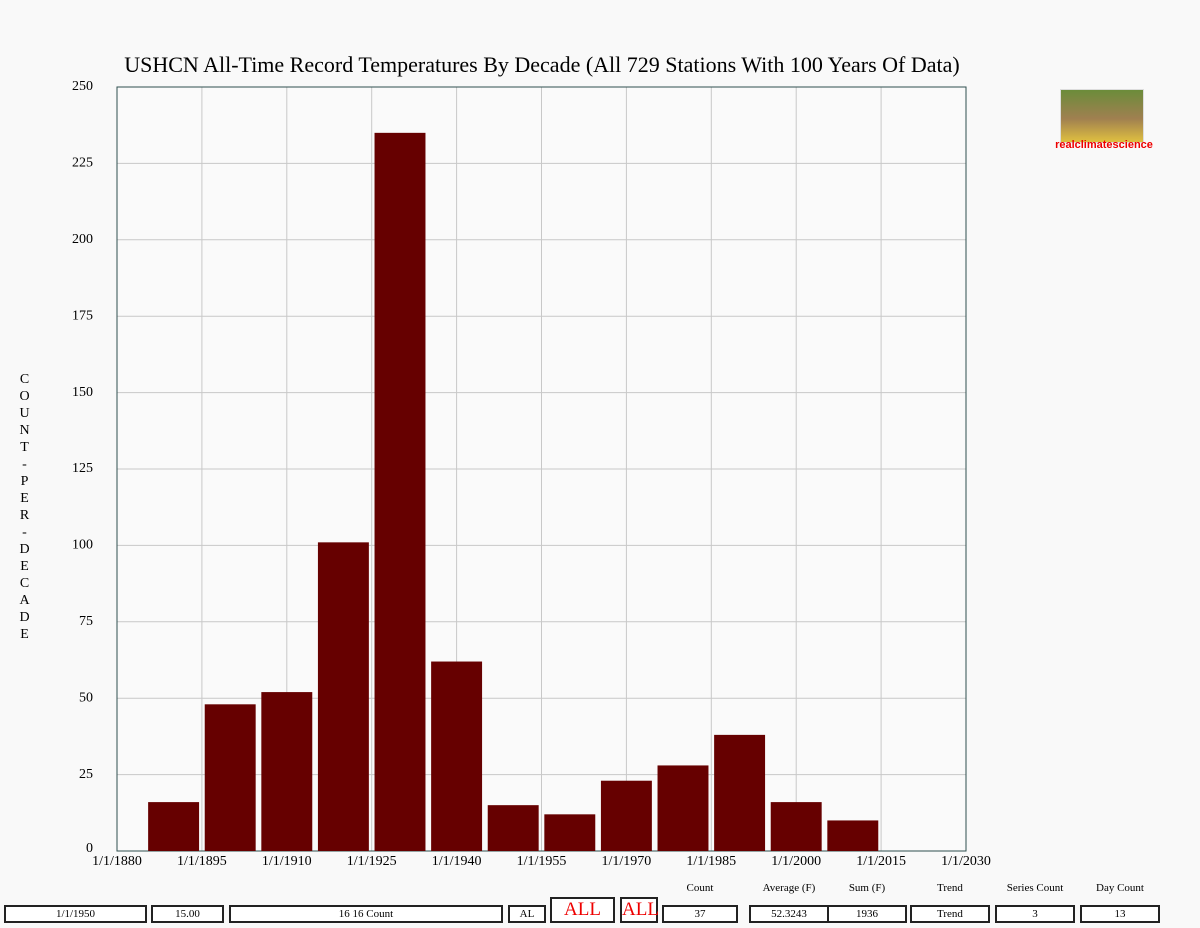  Describe the element at coordinates (950, 914) in the screenshot. I see `stat-value: Trend` at that location.